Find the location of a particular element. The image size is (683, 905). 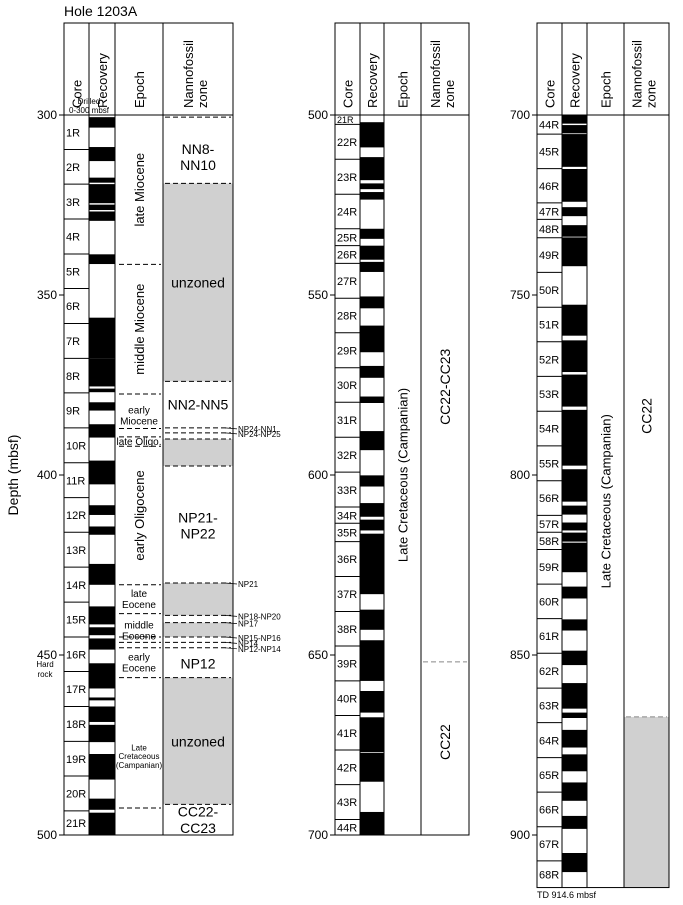

zone-callout-label: NP15-NP16 is located at coordinates (259, 638).